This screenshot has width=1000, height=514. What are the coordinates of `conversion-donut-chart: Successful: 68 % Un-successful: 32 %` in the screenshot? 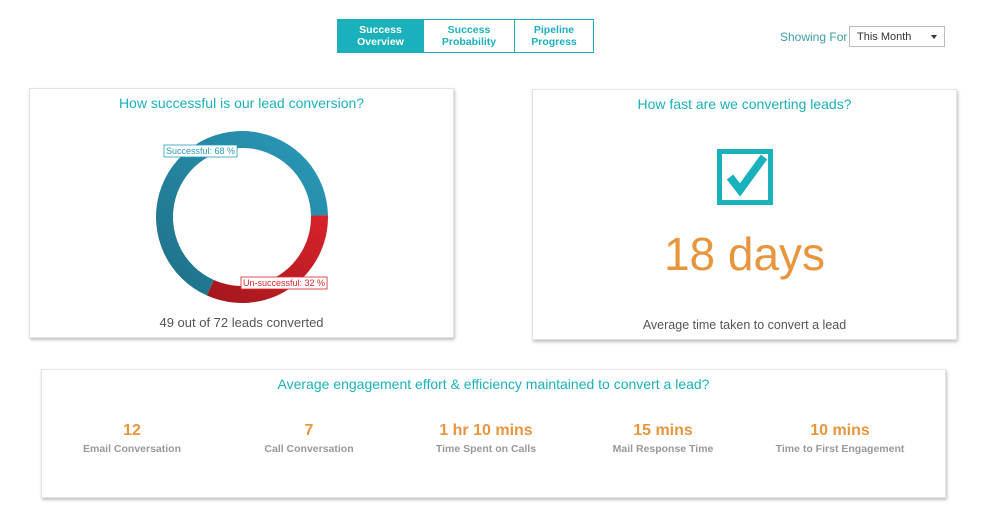 It's located at (242, 216).